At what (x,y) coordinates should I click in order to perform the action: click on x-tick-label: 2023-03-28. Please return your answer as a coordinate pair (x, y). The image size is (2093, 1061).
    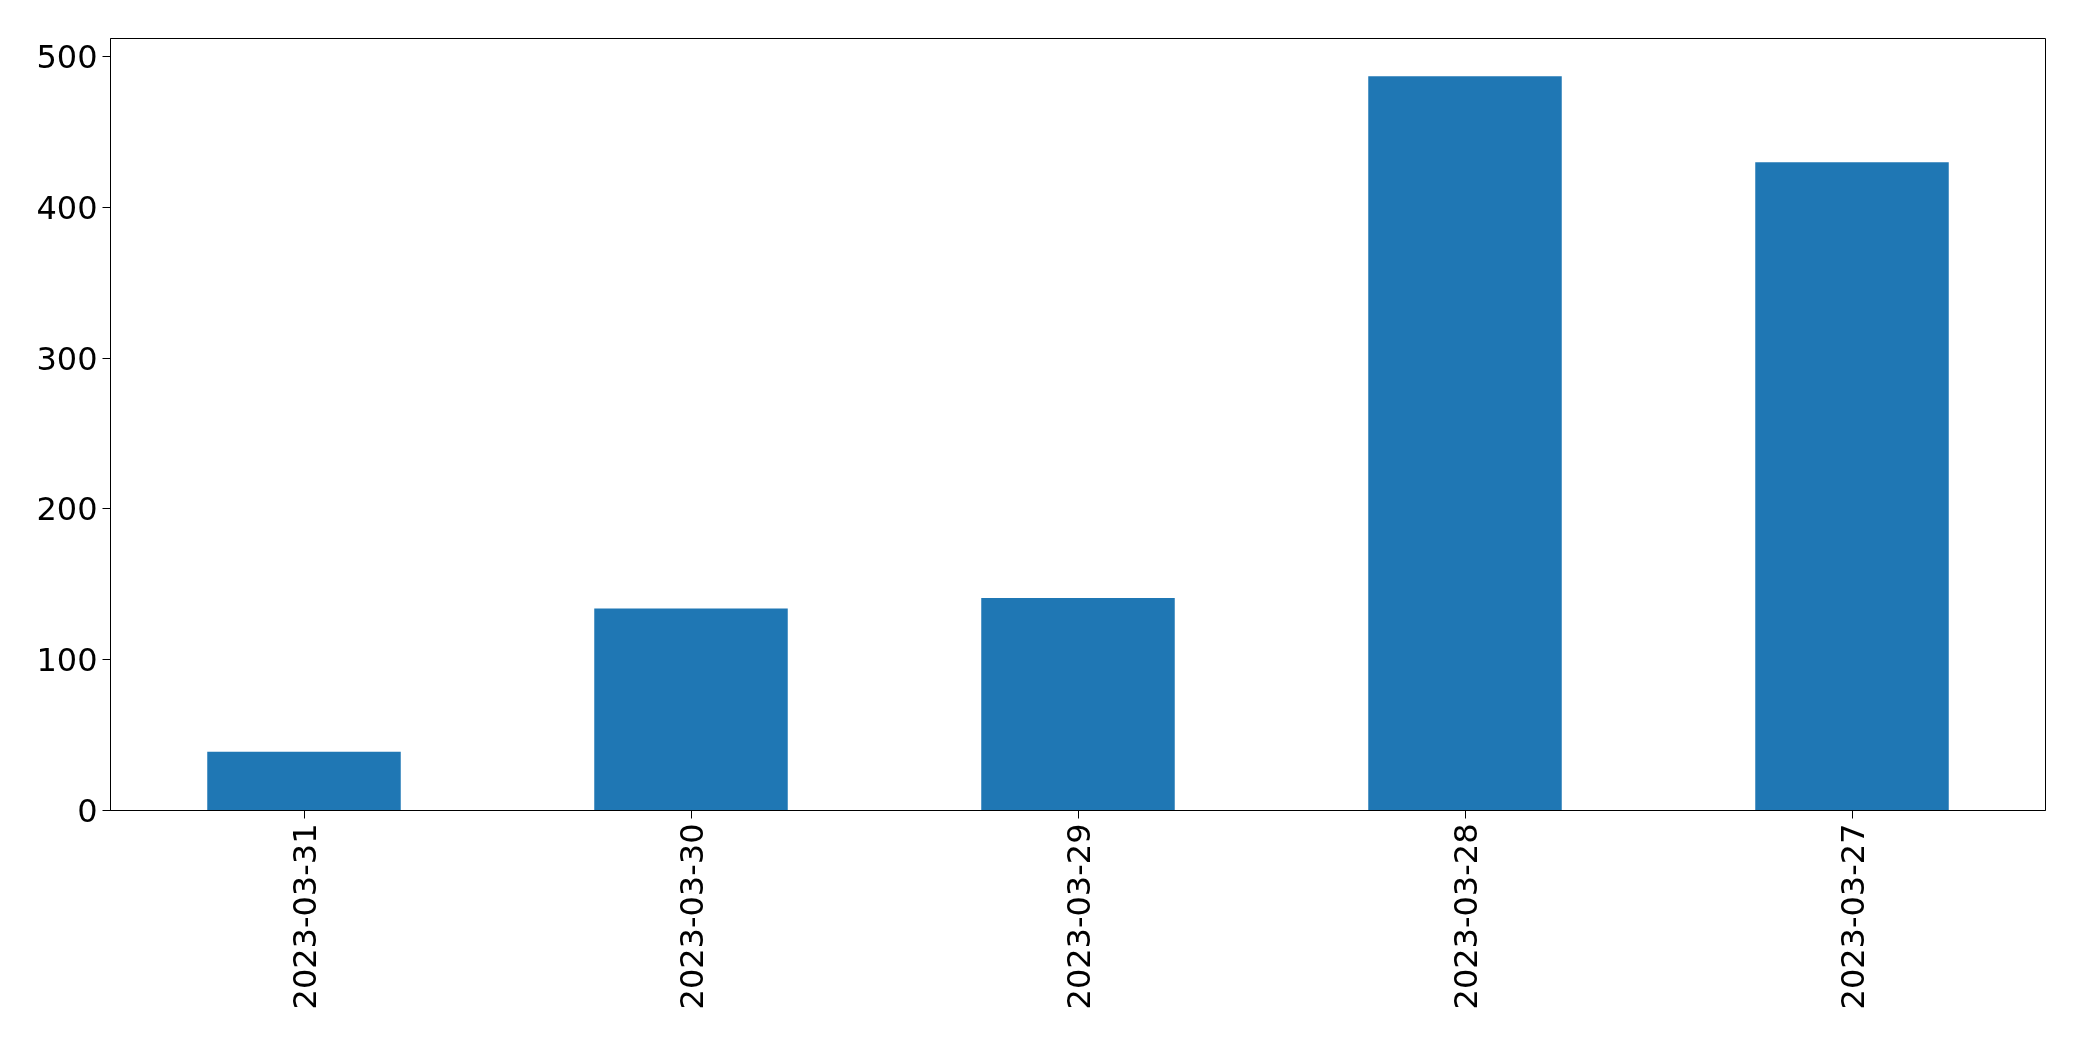
    Looking at the image, I should click on (1465, 916).